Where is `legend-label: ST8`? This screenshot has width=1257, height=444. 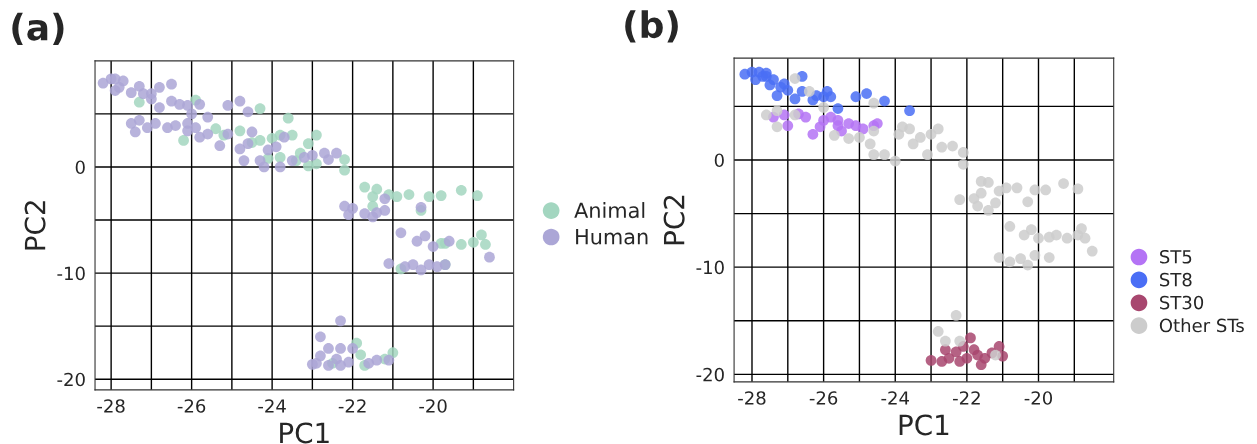 legend-label: ST8 is located at coordinates (1176, 279).